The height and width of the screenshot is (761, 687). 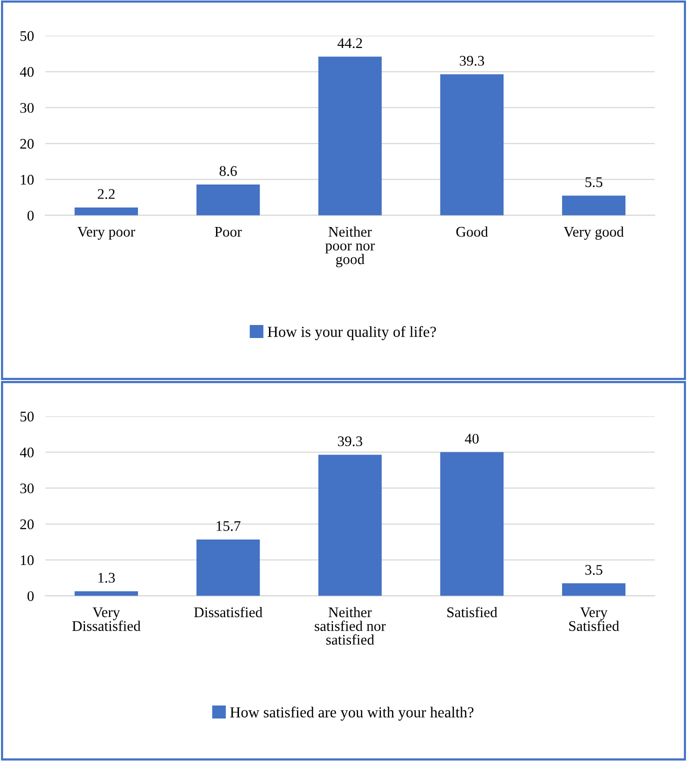 I want to click on data-label: 8.6, so click(x=228, y=171).